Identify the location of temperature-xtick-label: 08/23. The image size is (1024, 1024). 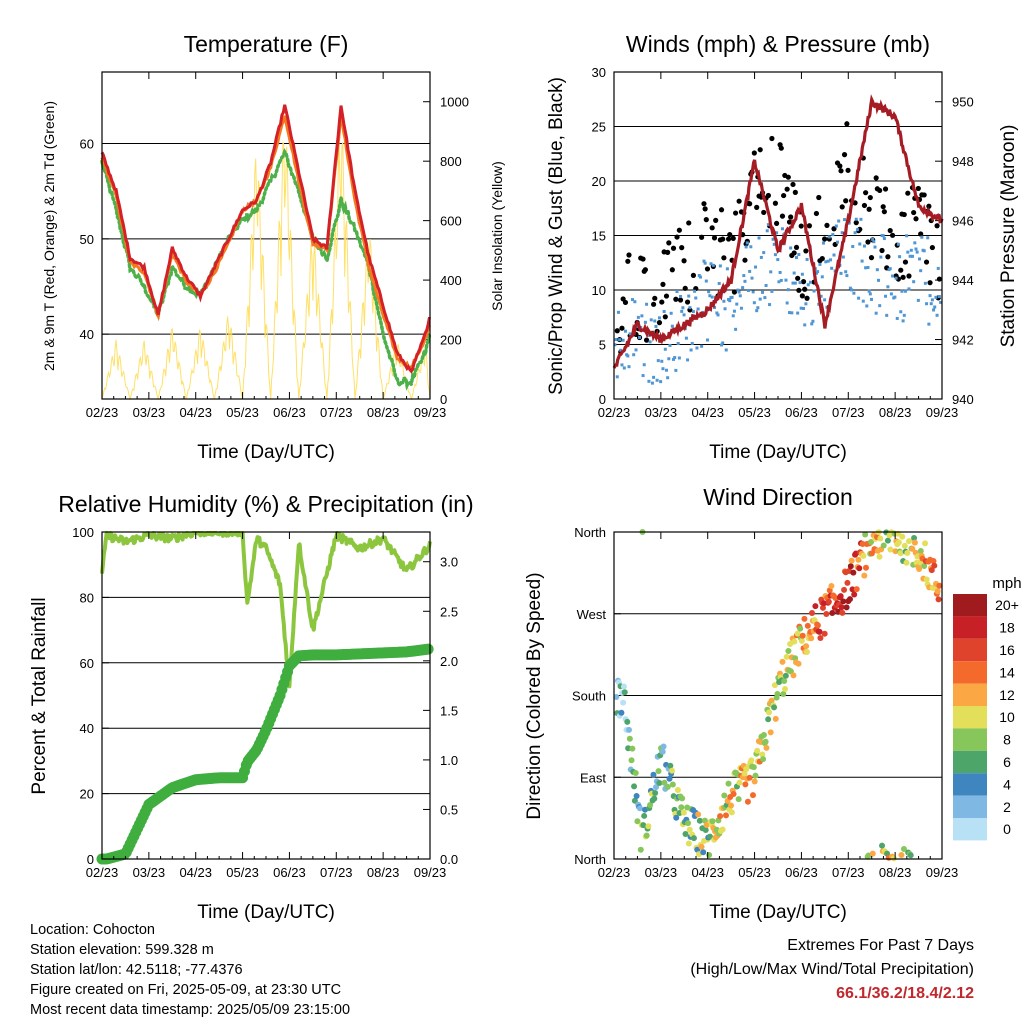
(383, 412).